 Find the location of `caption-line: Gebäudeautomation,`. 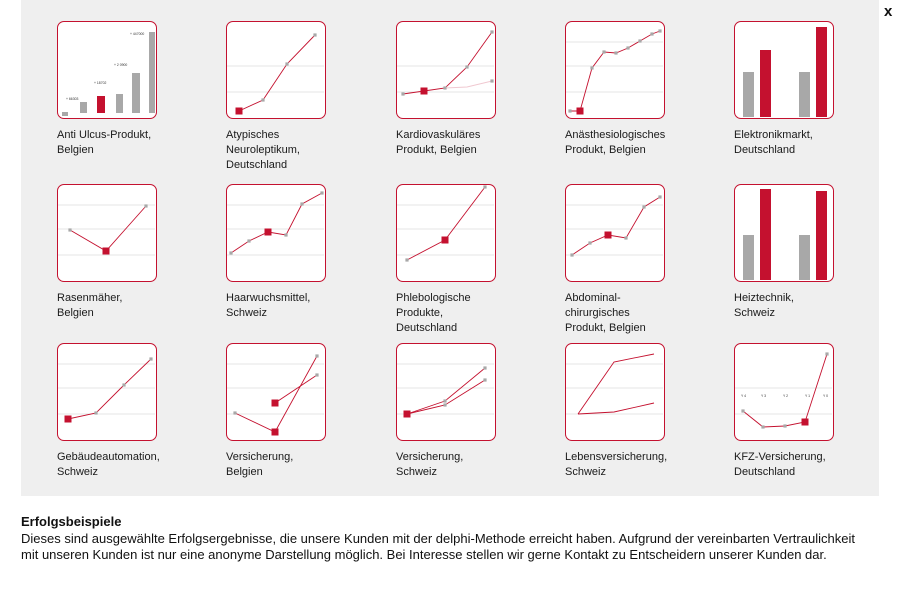

caption-line: Gebäudeautomation, is located at coordinates (108, 457).